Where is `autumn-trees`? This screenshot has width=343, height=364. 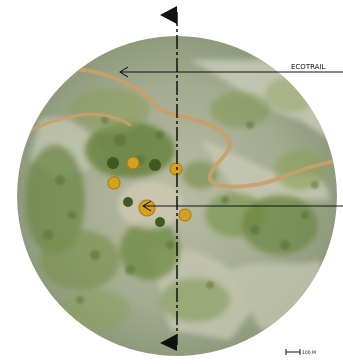 autumn-trees is located at coordinates (149, 189).